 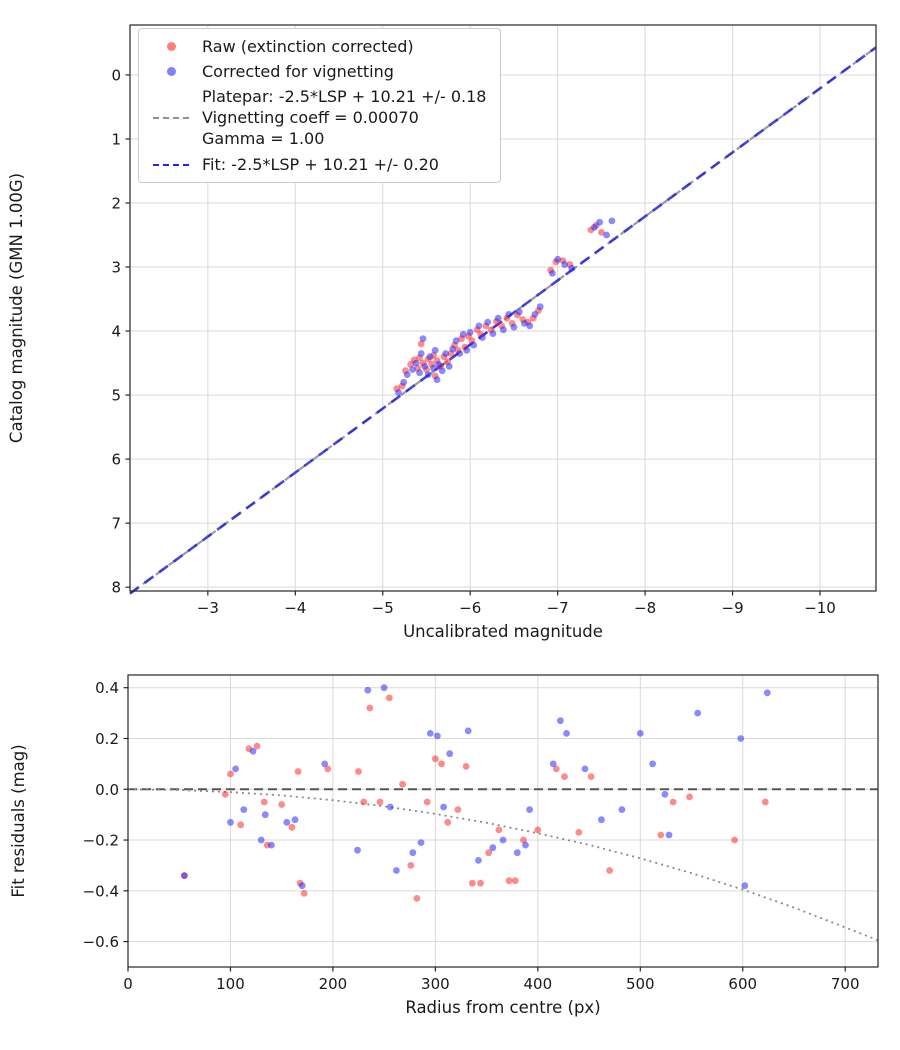 I want to click on svg-text: 400, so click(x=538, y=984).